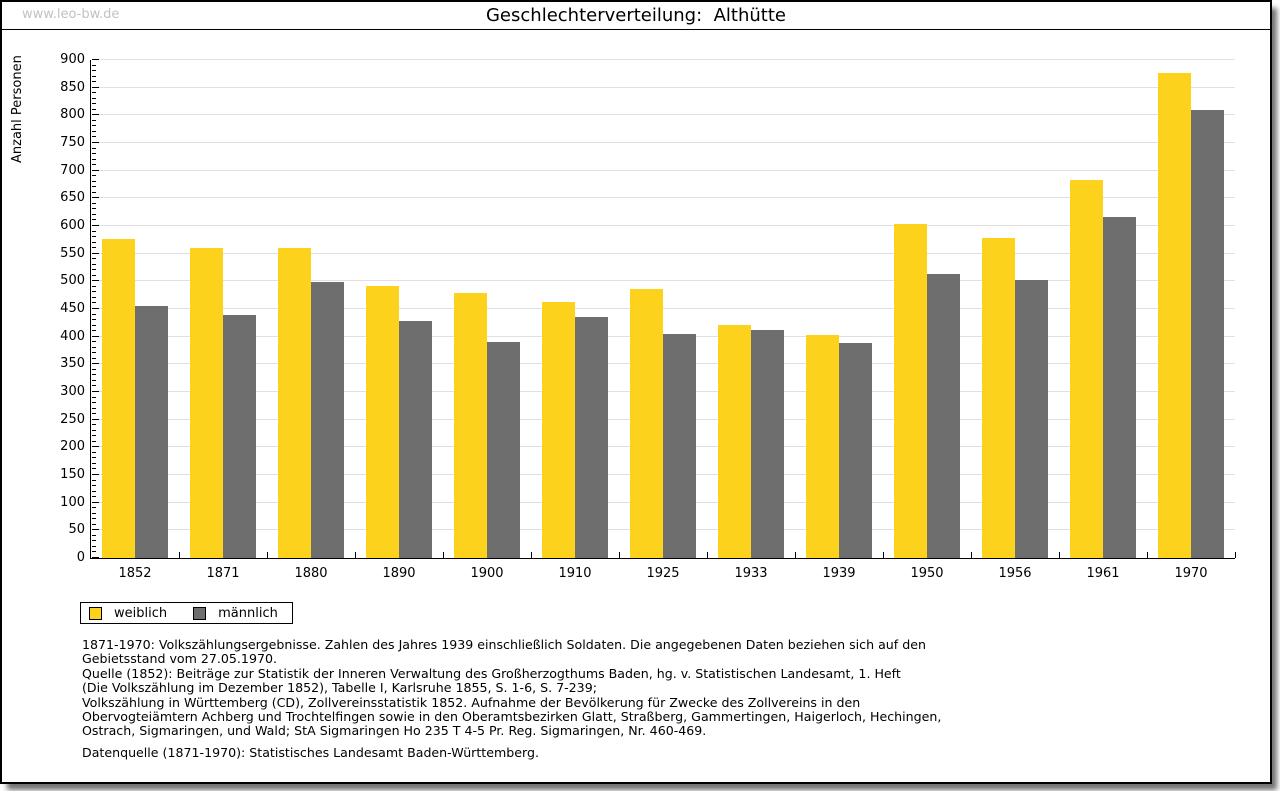  What do you see at coordinates (839, 573) in the screenshot?
I see `x-tick-label: 1939` at bounding box center [839, 573].